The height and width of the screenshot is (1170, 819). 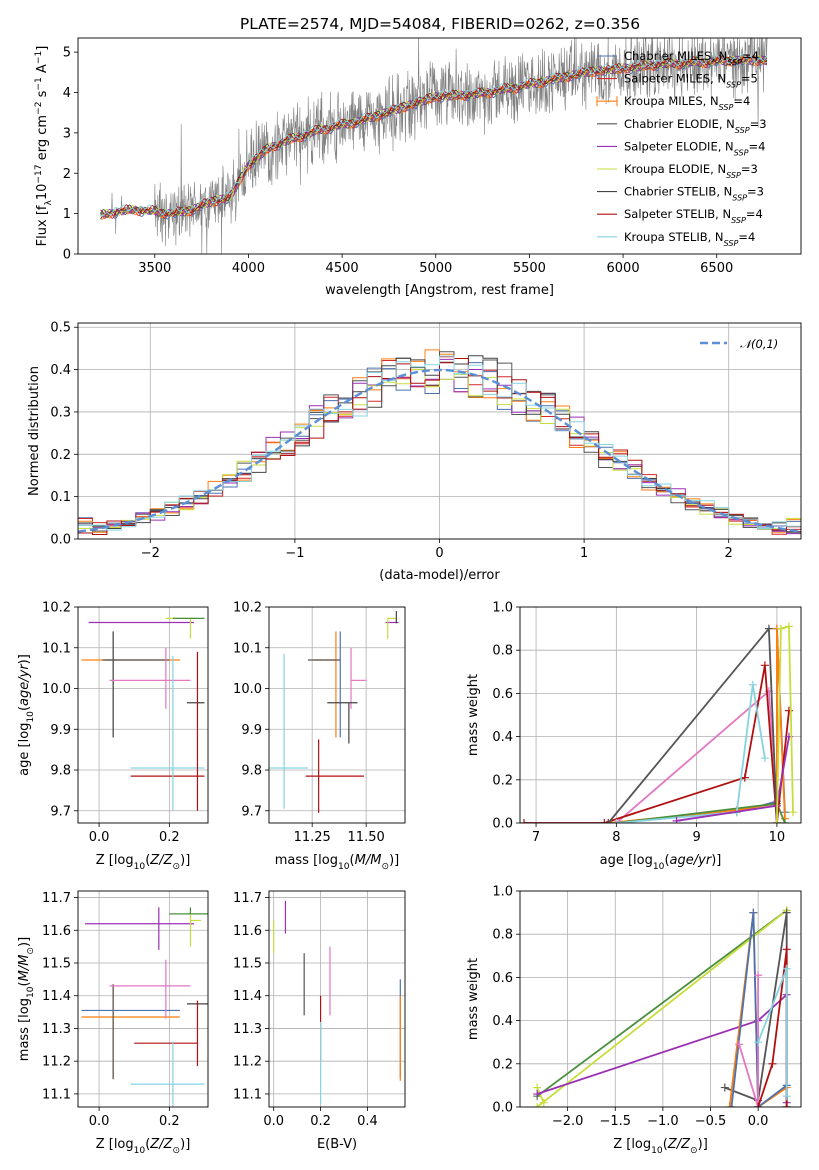 What do you see at coordinates (67, 53) in the screenshot?
I see `y-tick-label: 5` at bounding box center [67, 53].